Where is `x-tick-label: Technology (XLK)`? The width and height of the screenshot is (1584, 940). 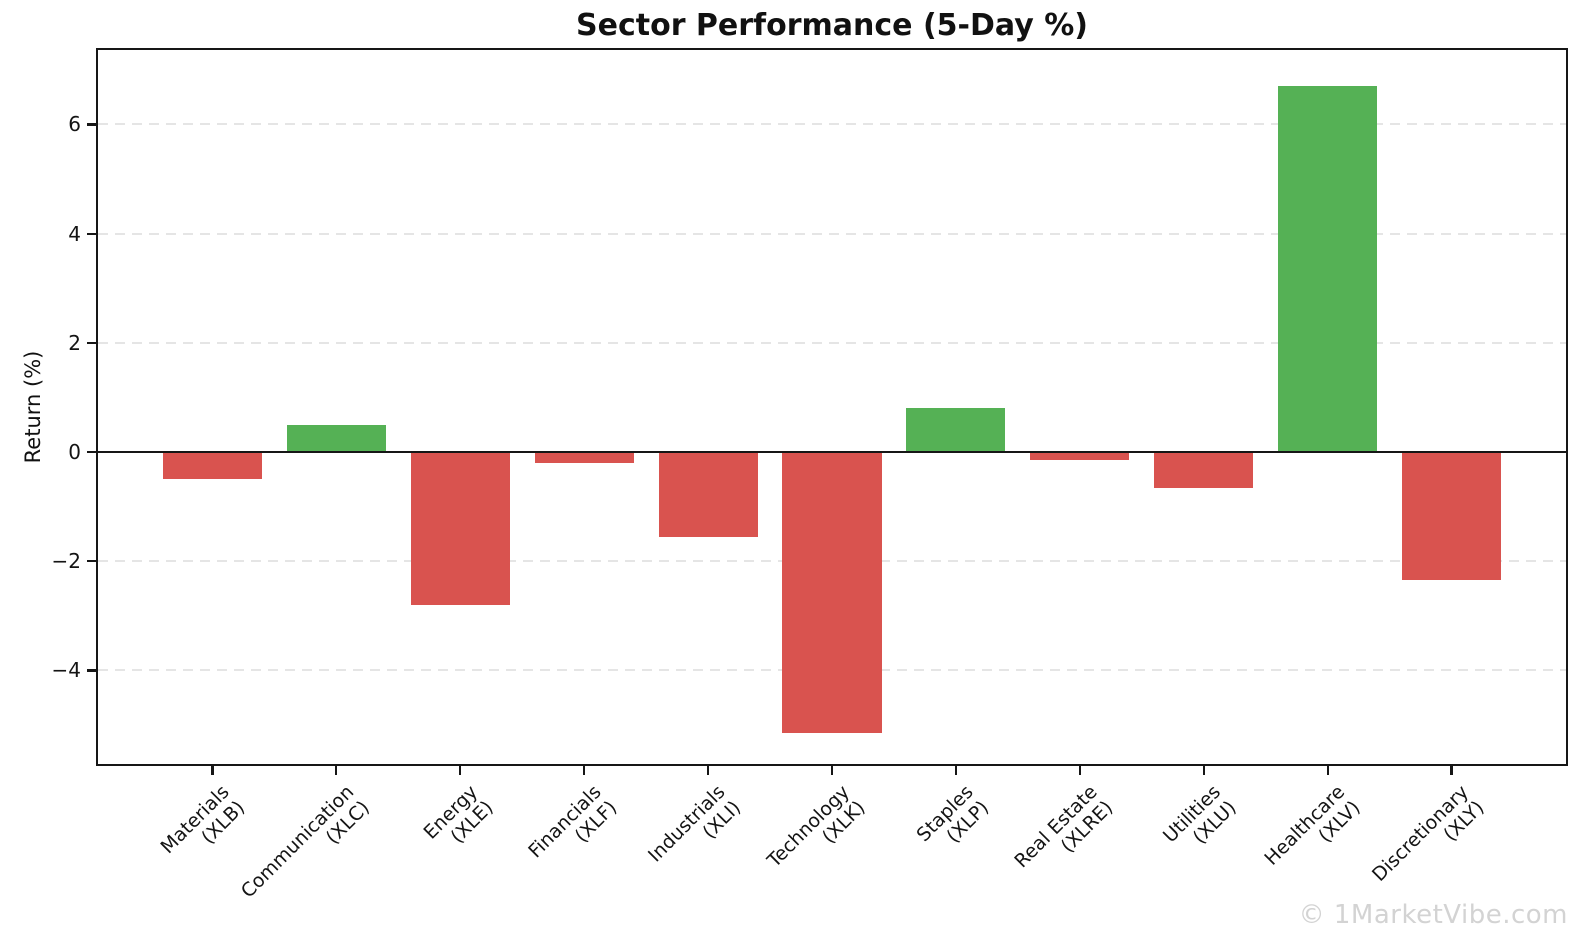
x-tick-label: Technology (XLK) is located at coordinates (816, 834).